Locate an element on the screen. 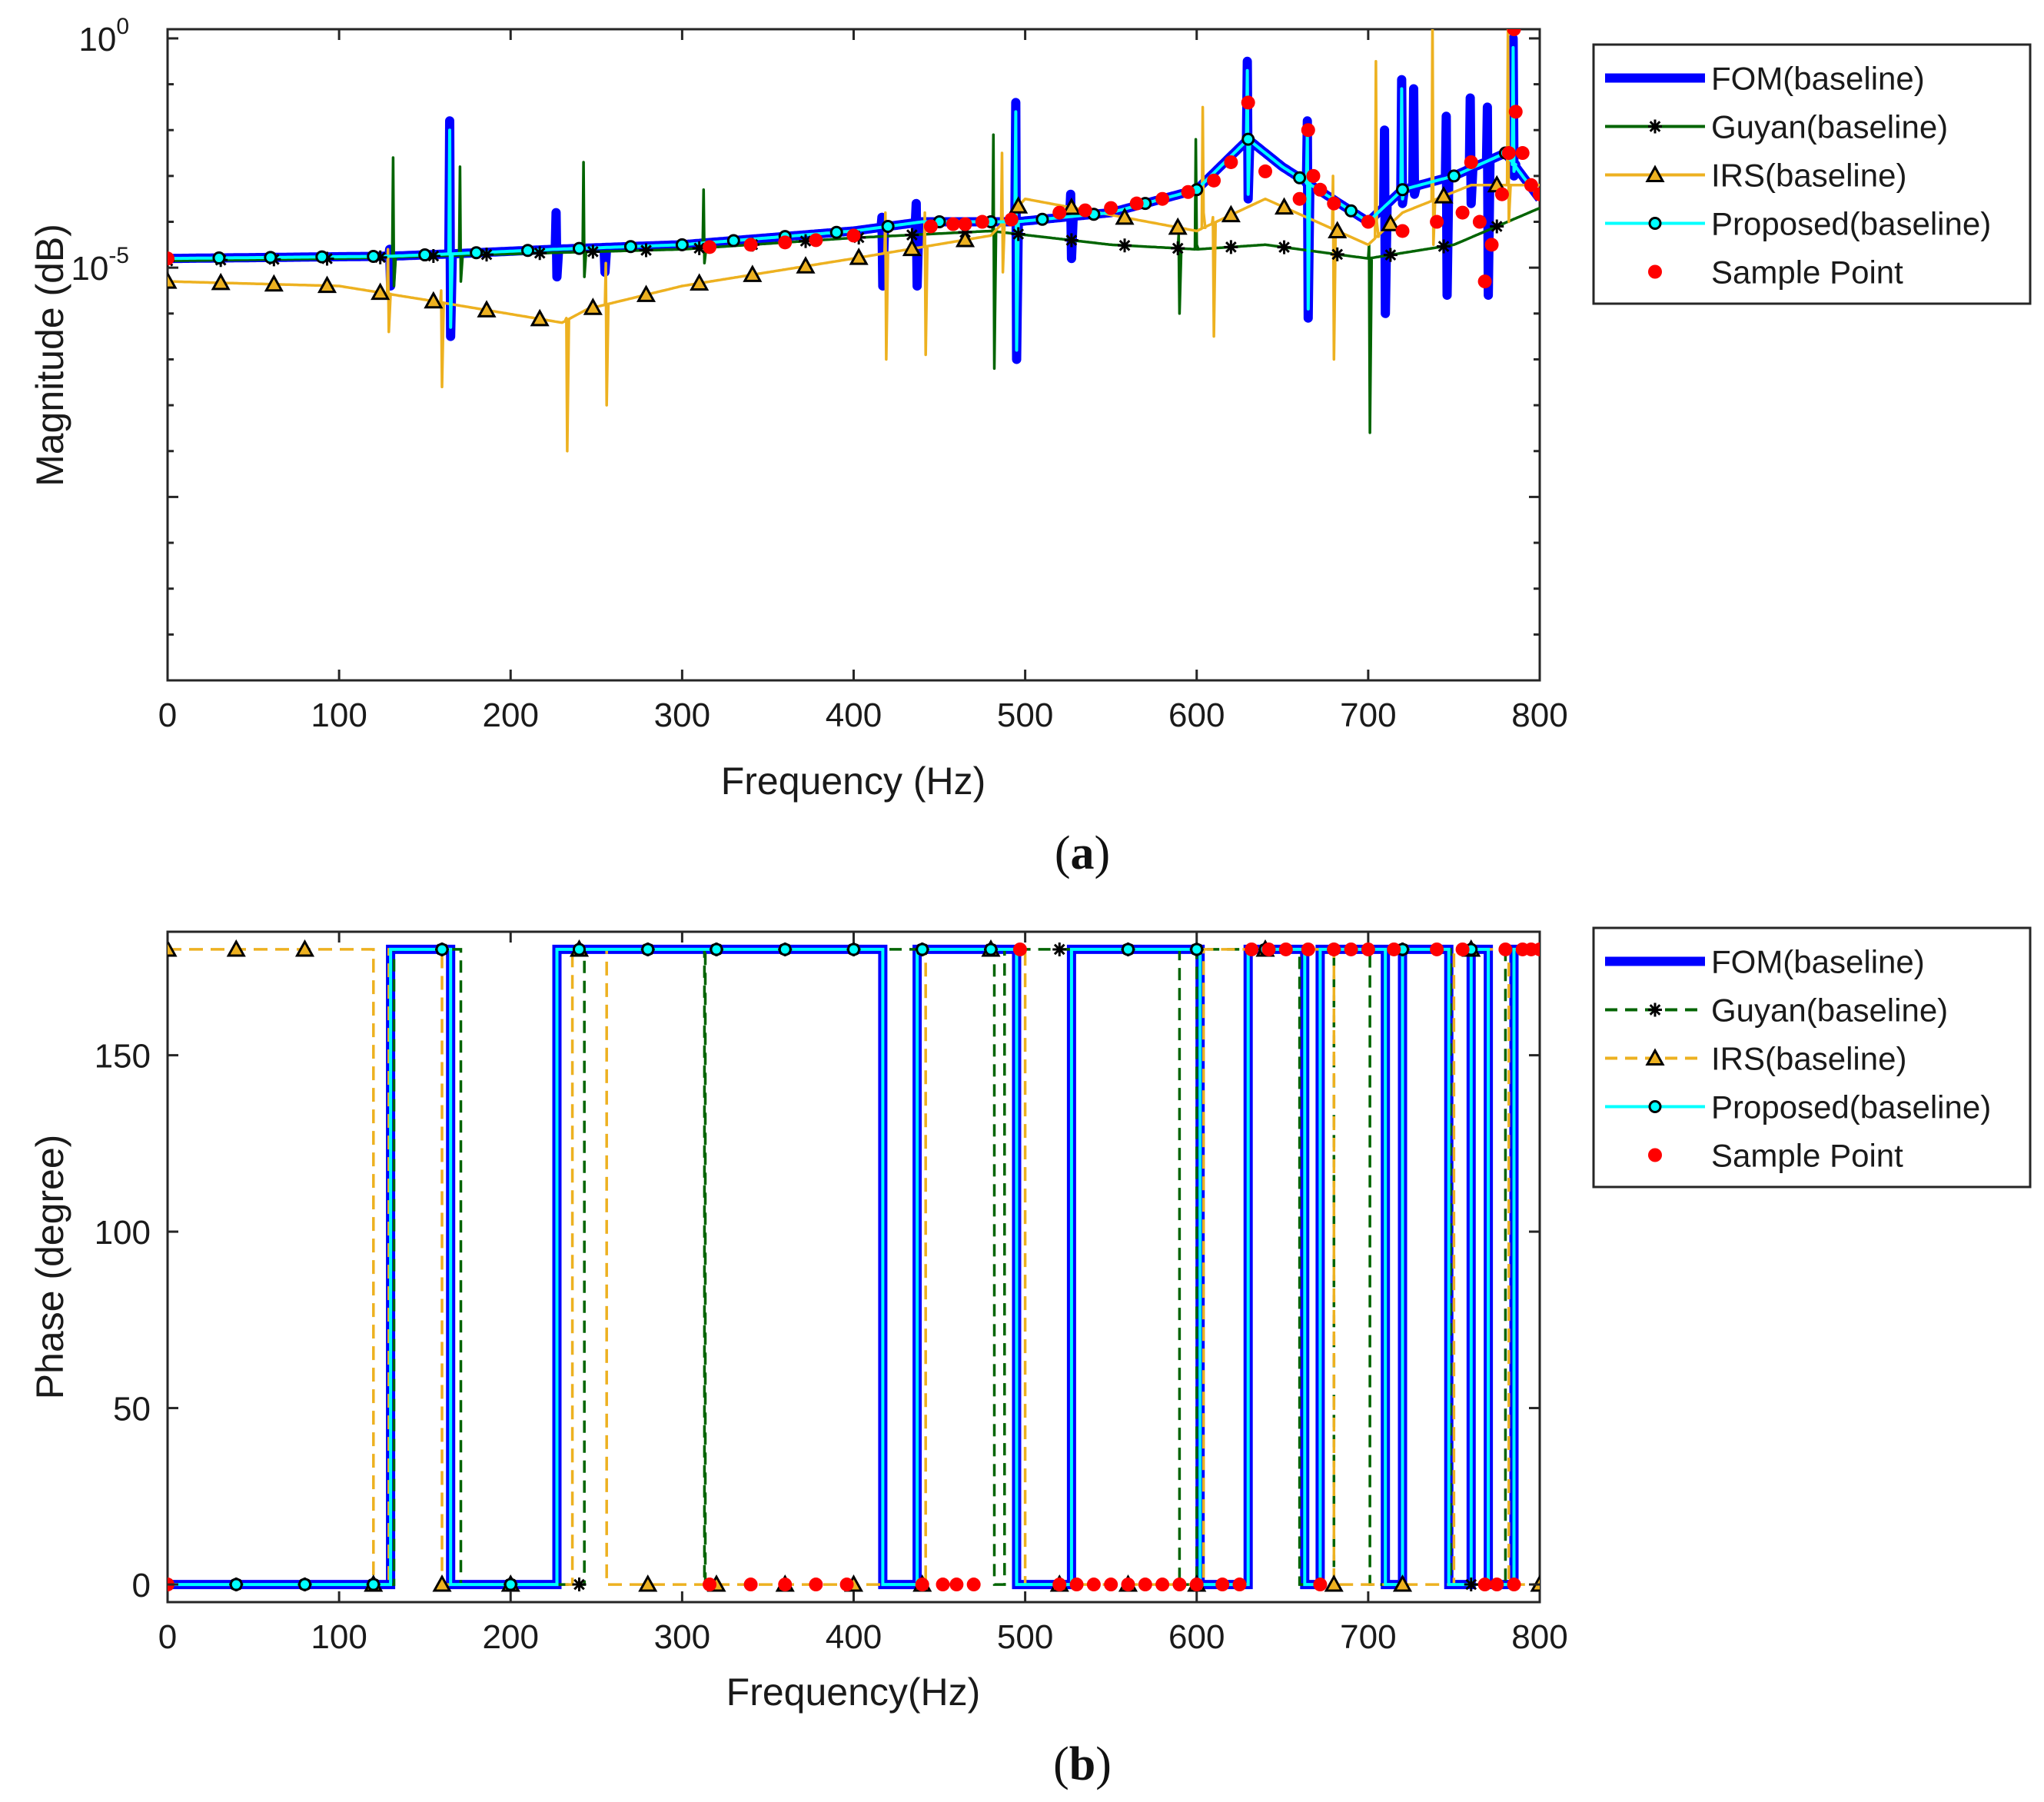 This screenshot has height=1802, width=2044. panel-a-legend-label: Proposed(baseline) is located at coordinates (1851, 224).